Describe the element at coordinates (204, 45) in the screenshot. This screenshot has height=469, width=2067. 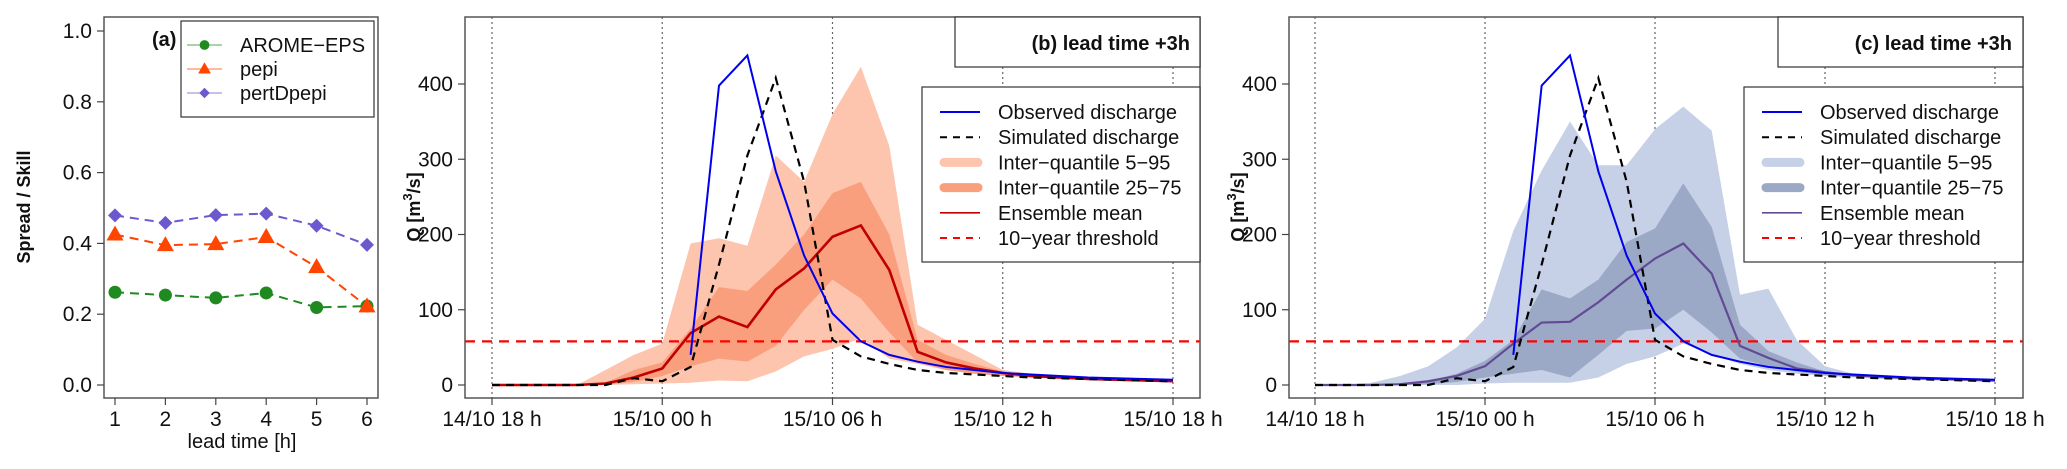
I see `legend-marker-aromeeps` at that location.